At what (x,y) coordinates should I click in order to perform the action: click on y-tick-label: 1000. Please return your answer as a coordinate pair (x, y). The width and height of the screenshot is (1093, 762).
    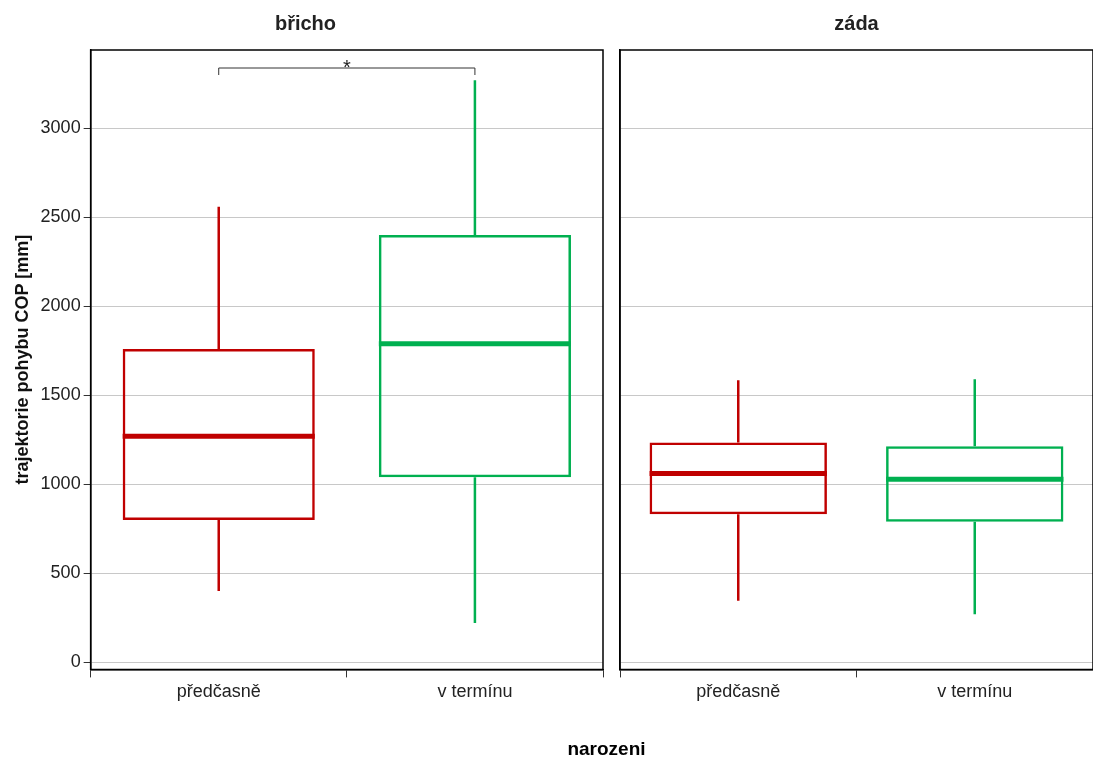
    Looking at the image, I should click on (60, 483).